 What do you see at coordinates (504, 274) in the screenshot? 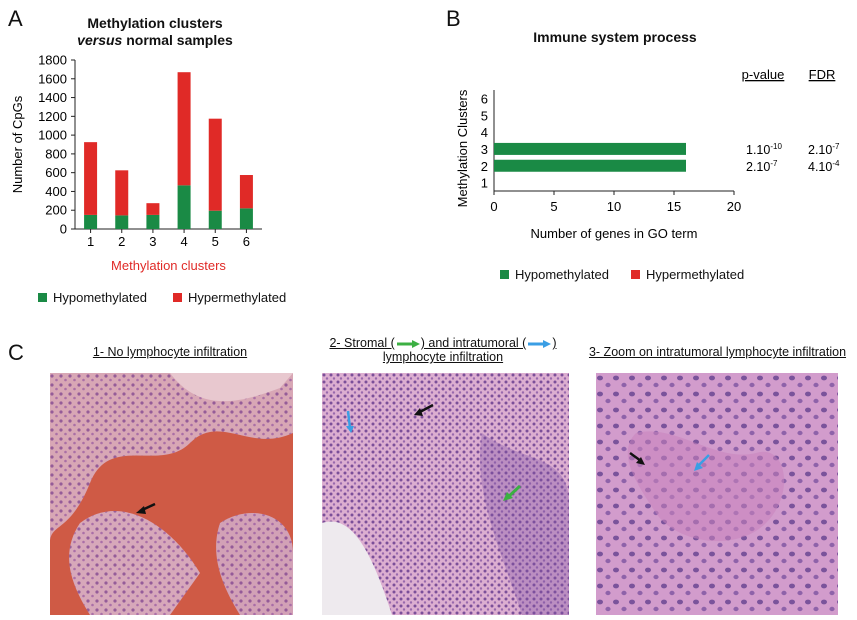
I see `legend-swatch-hypo-b` at bounding box center [504, 274].